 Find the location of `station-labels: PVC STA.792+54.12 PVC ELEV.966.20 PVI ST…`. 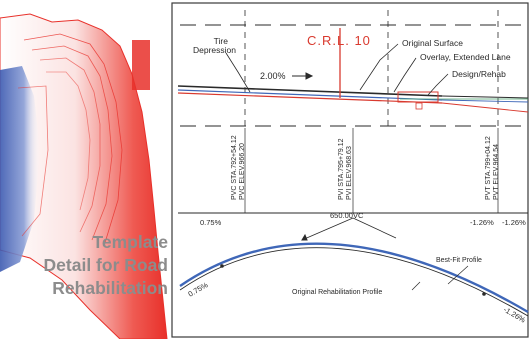

station-labels: PVC STA.792+54.12 PVC ELEV.966.20 PVI ST… is located at coordinates (365, 167).